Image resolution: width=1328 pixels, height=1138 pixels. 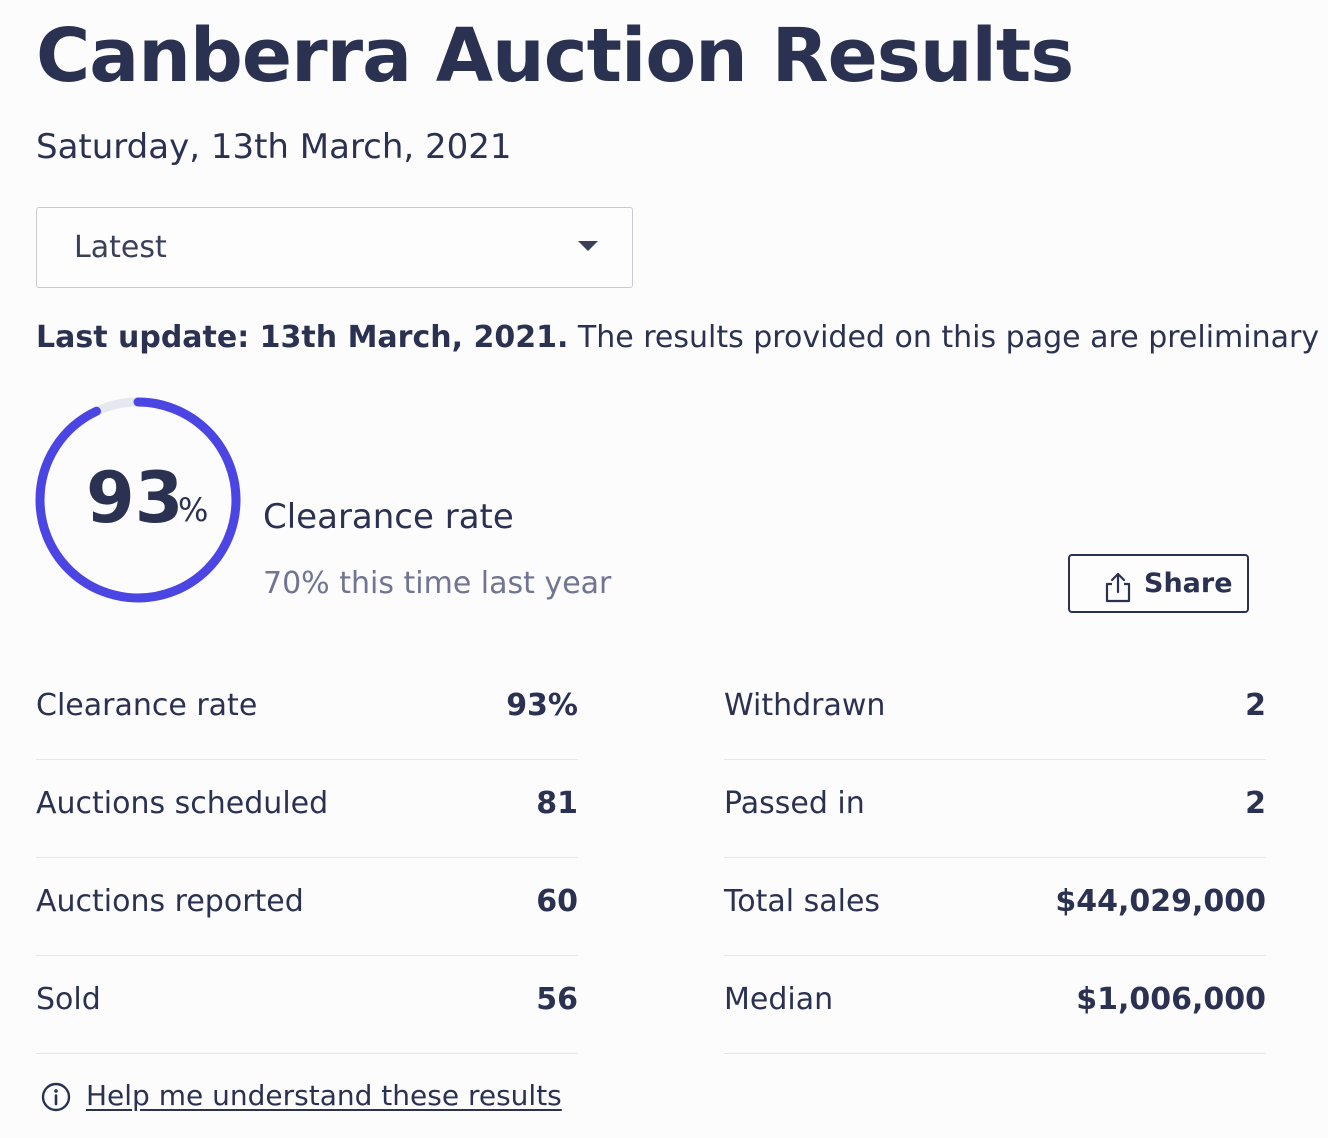 What do you see at coordinates (56, 1097) in the screenshot?
I see `info-icon` at bounding box center [56, 1097].